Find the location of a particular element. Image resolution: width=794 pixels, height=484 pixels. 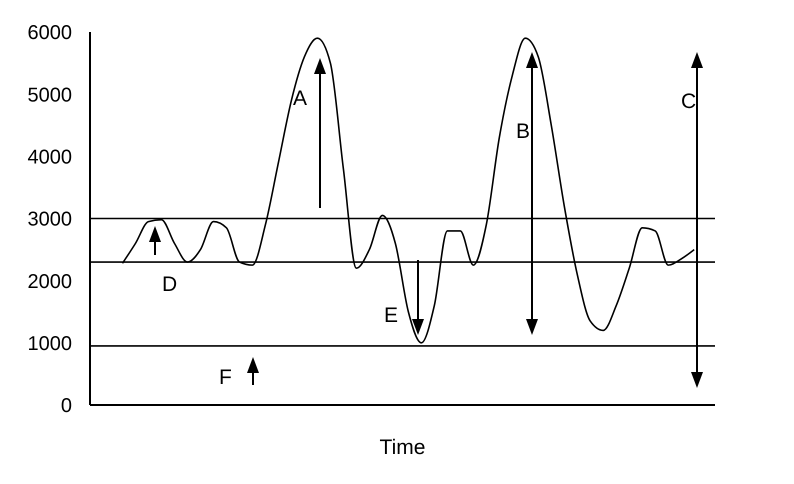

y-tick-label: 1000 is located at coordinates (50, 343).